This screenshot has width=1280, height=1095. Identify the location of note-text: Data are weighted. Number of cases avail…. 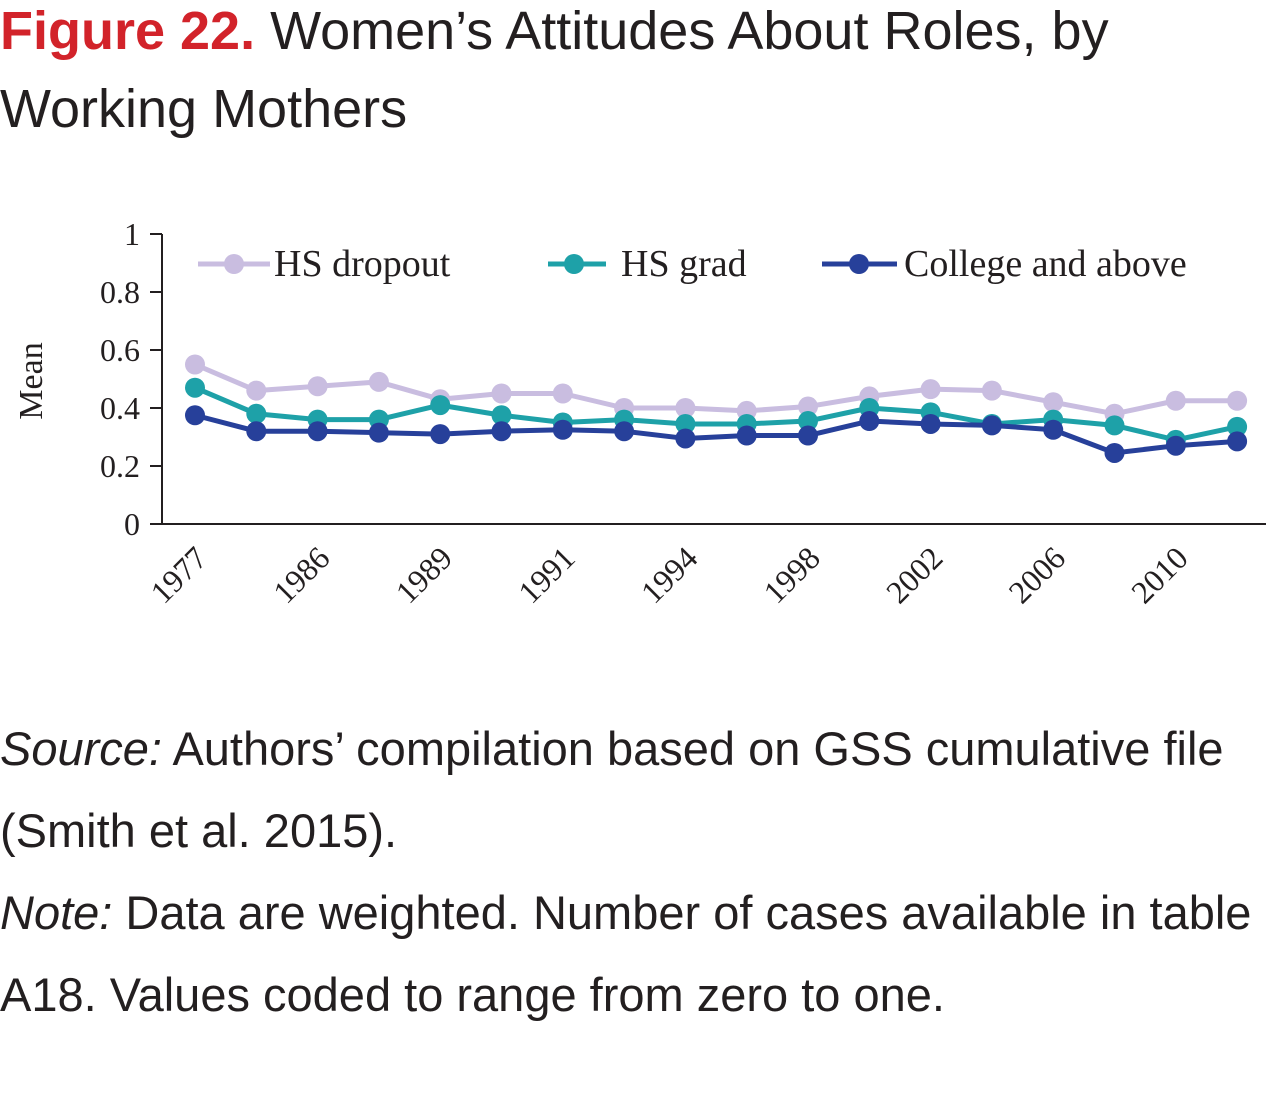
(626, 953).